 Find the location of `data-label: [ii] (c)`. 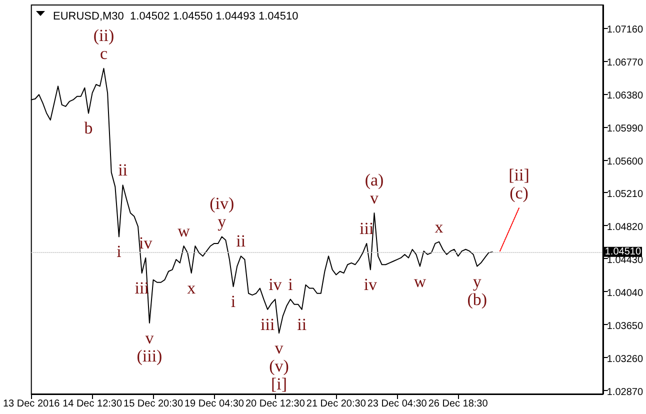

data-label: [ii] (c) is located at coordinates (519, 183).